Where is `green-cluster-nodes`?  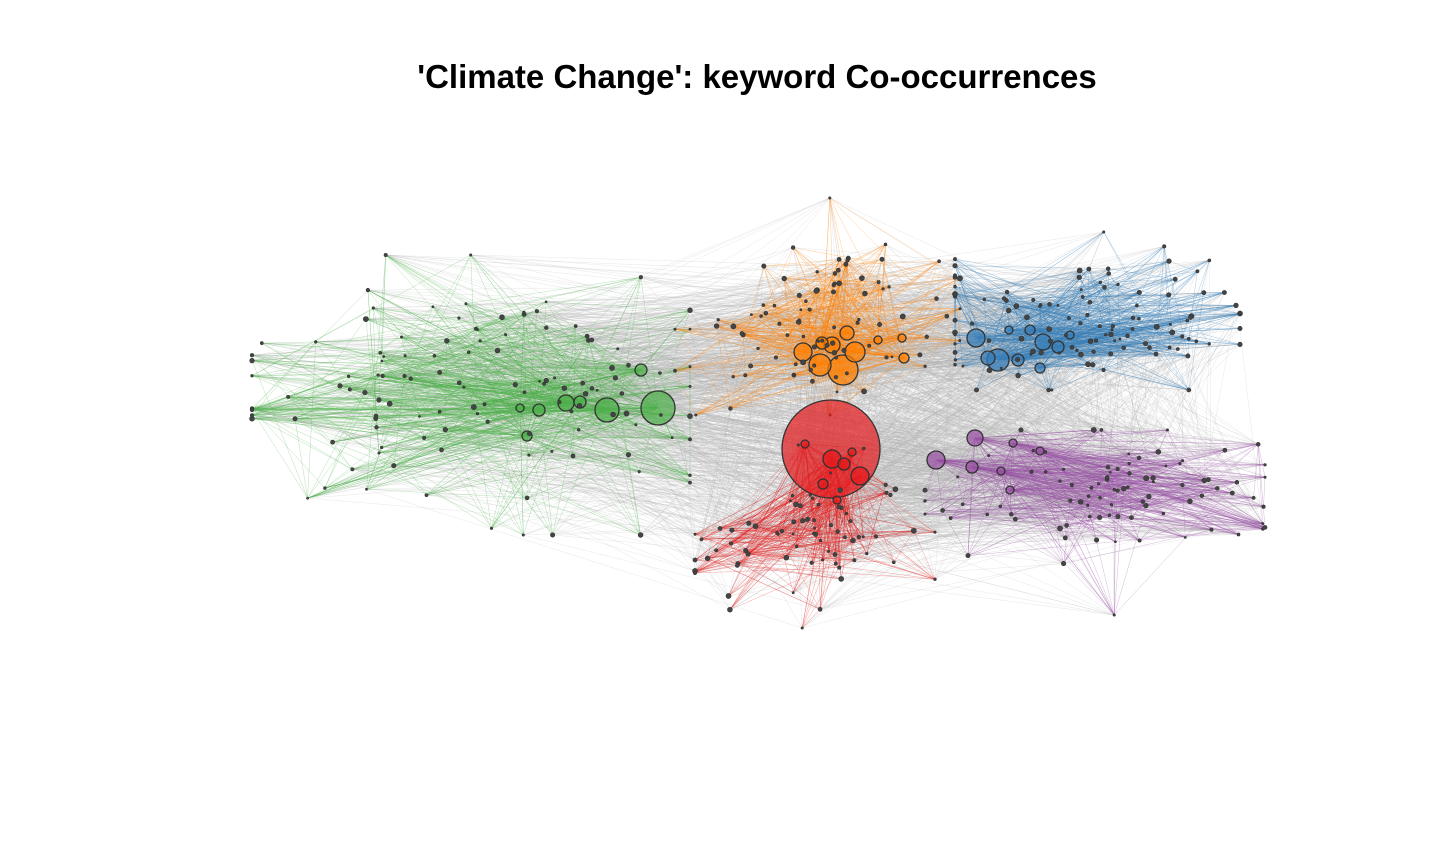 green-cluster-nodes is located at coordinates (471, 395).